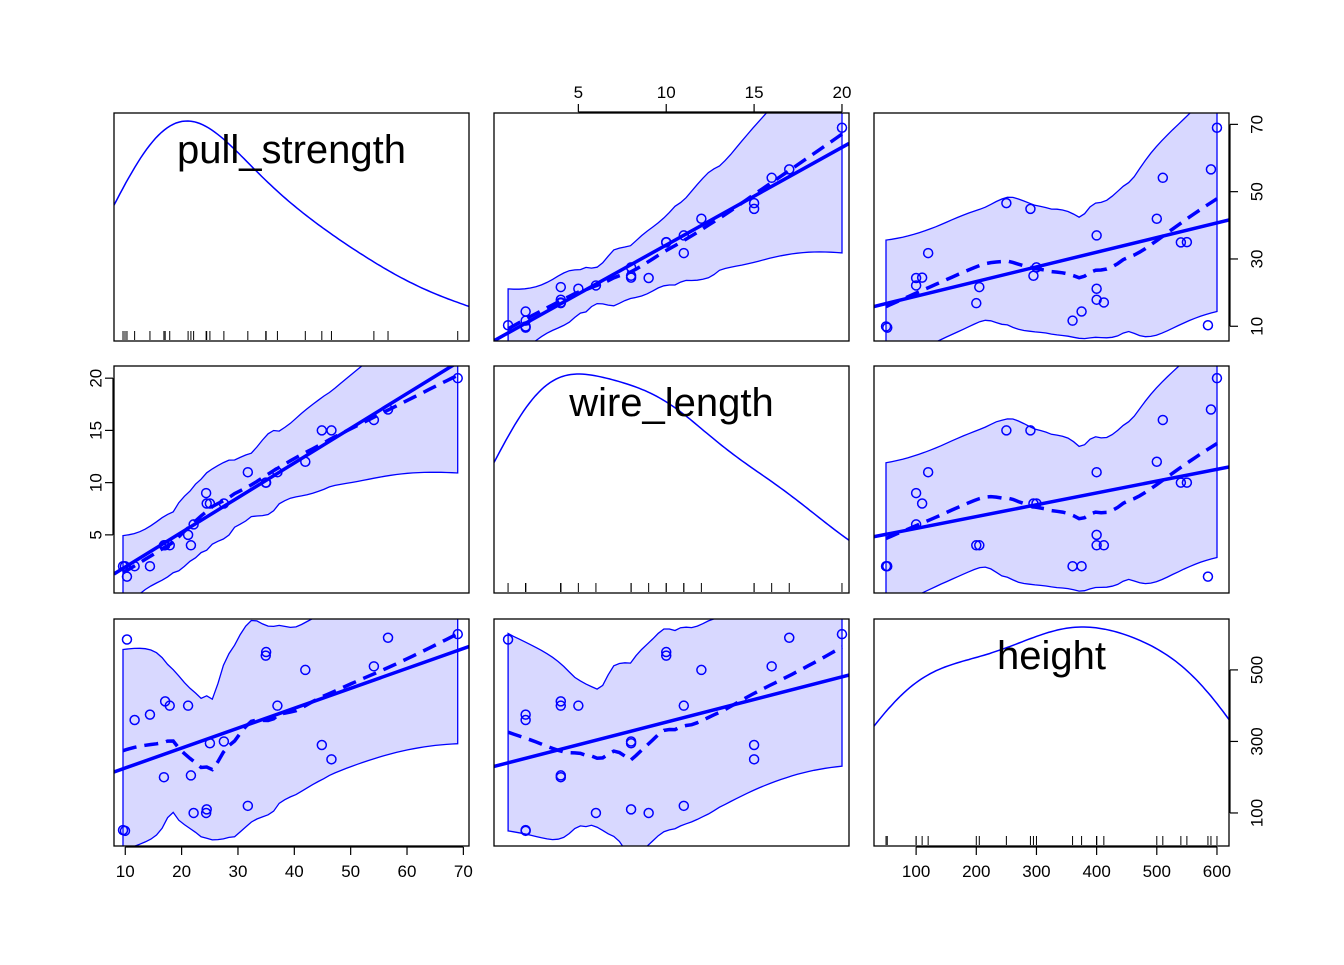  What do you see at coordinates (291, 214) in the screenshot?
I see `density-curve-pull_strength` at bounding box center [291, 214].